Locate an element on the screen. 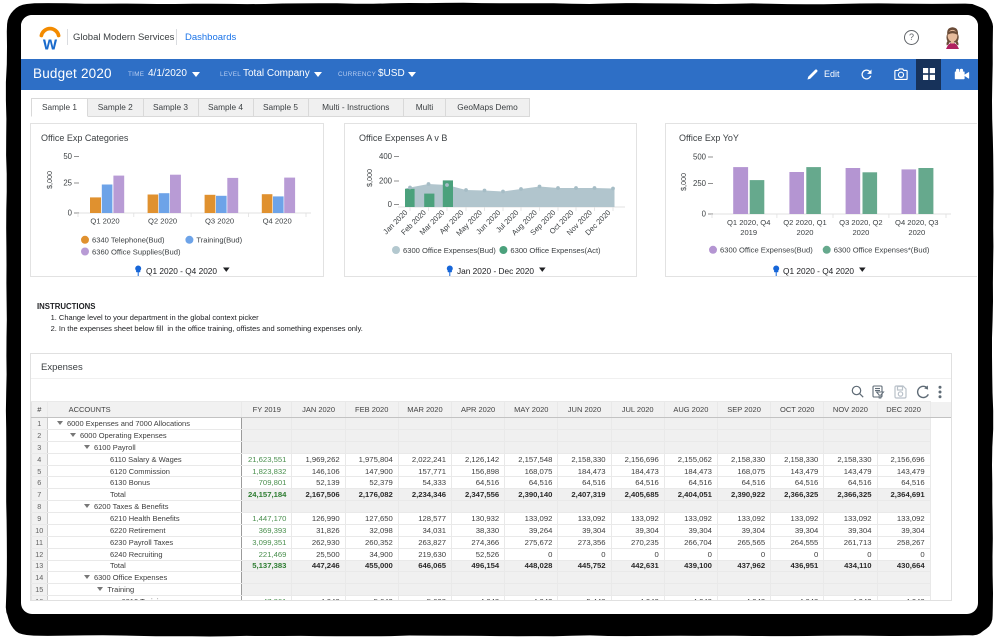  svg-text: Q3 2020 is located at coordinates (219, 221).